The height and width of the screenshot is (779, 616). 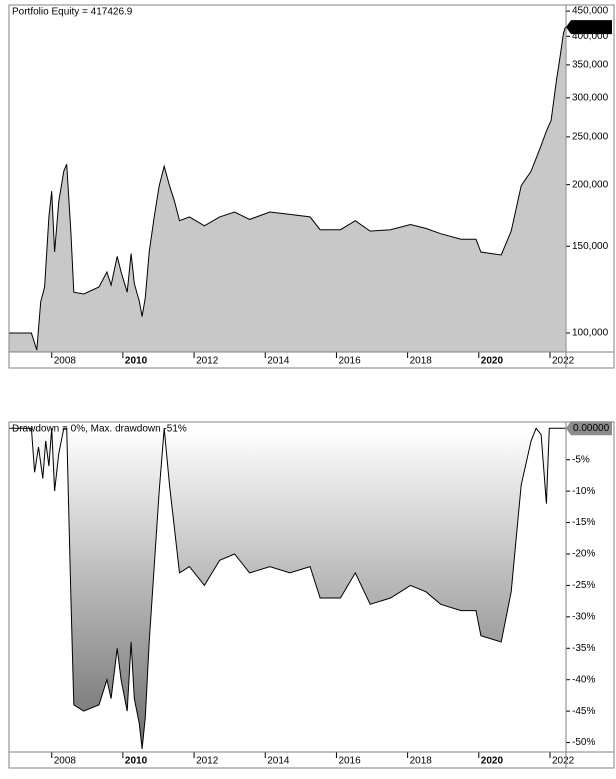 What do you see at coordinates (590, 246) in the screenshot?
I see `y-tick-label: 150,000` at bounding box center [590, 246].